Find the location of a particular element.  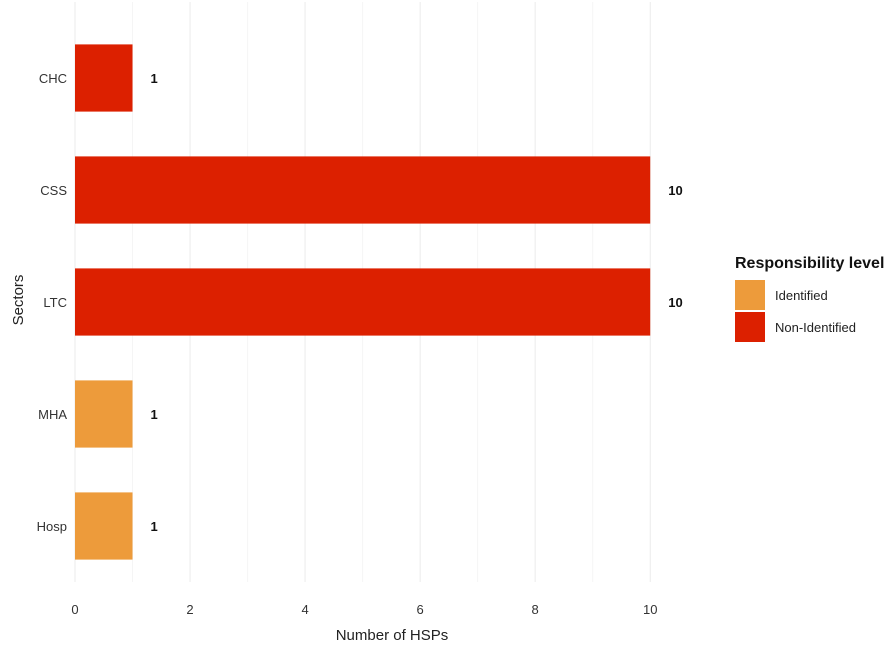

bar-hosp is located at coordinates (104, 526).